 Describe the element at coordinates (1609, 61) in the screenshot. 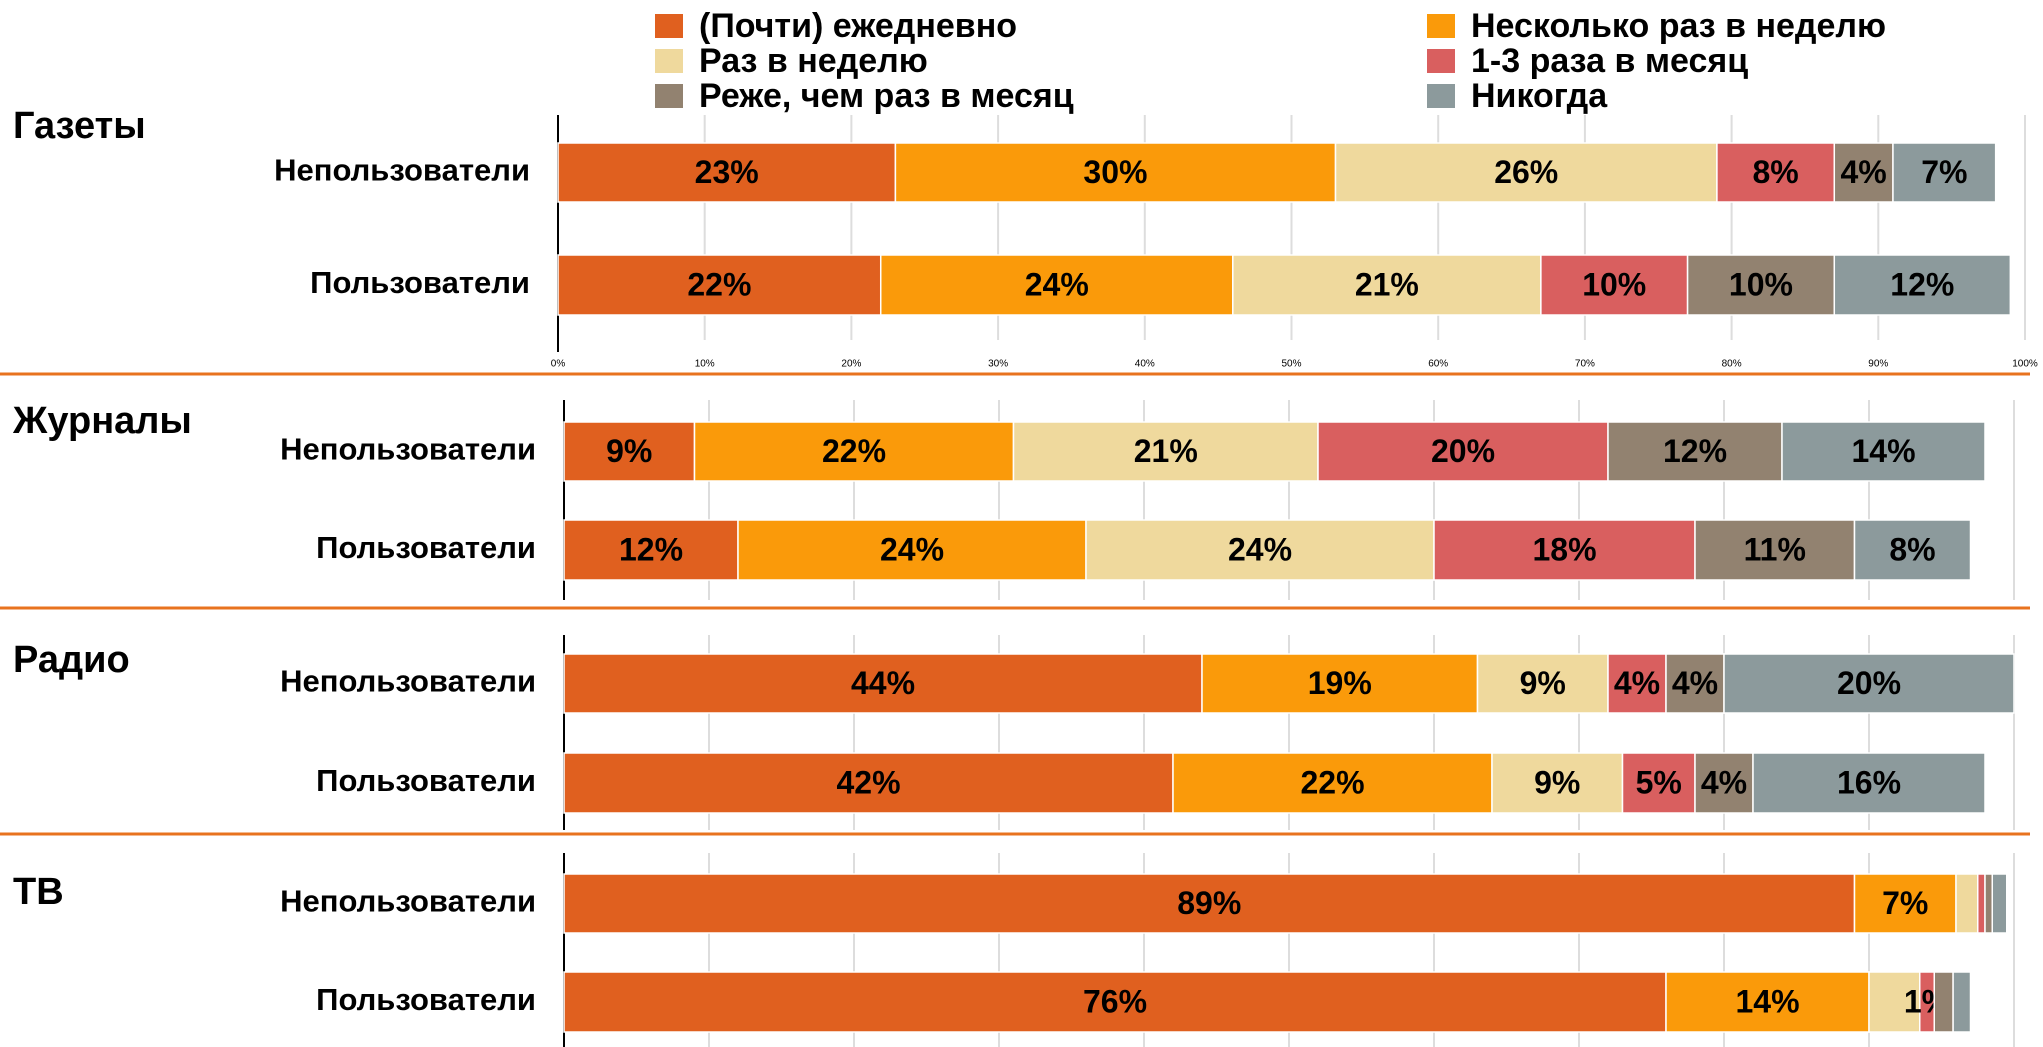

I see `legend-label: 1-3 раза в месяц` at that location.